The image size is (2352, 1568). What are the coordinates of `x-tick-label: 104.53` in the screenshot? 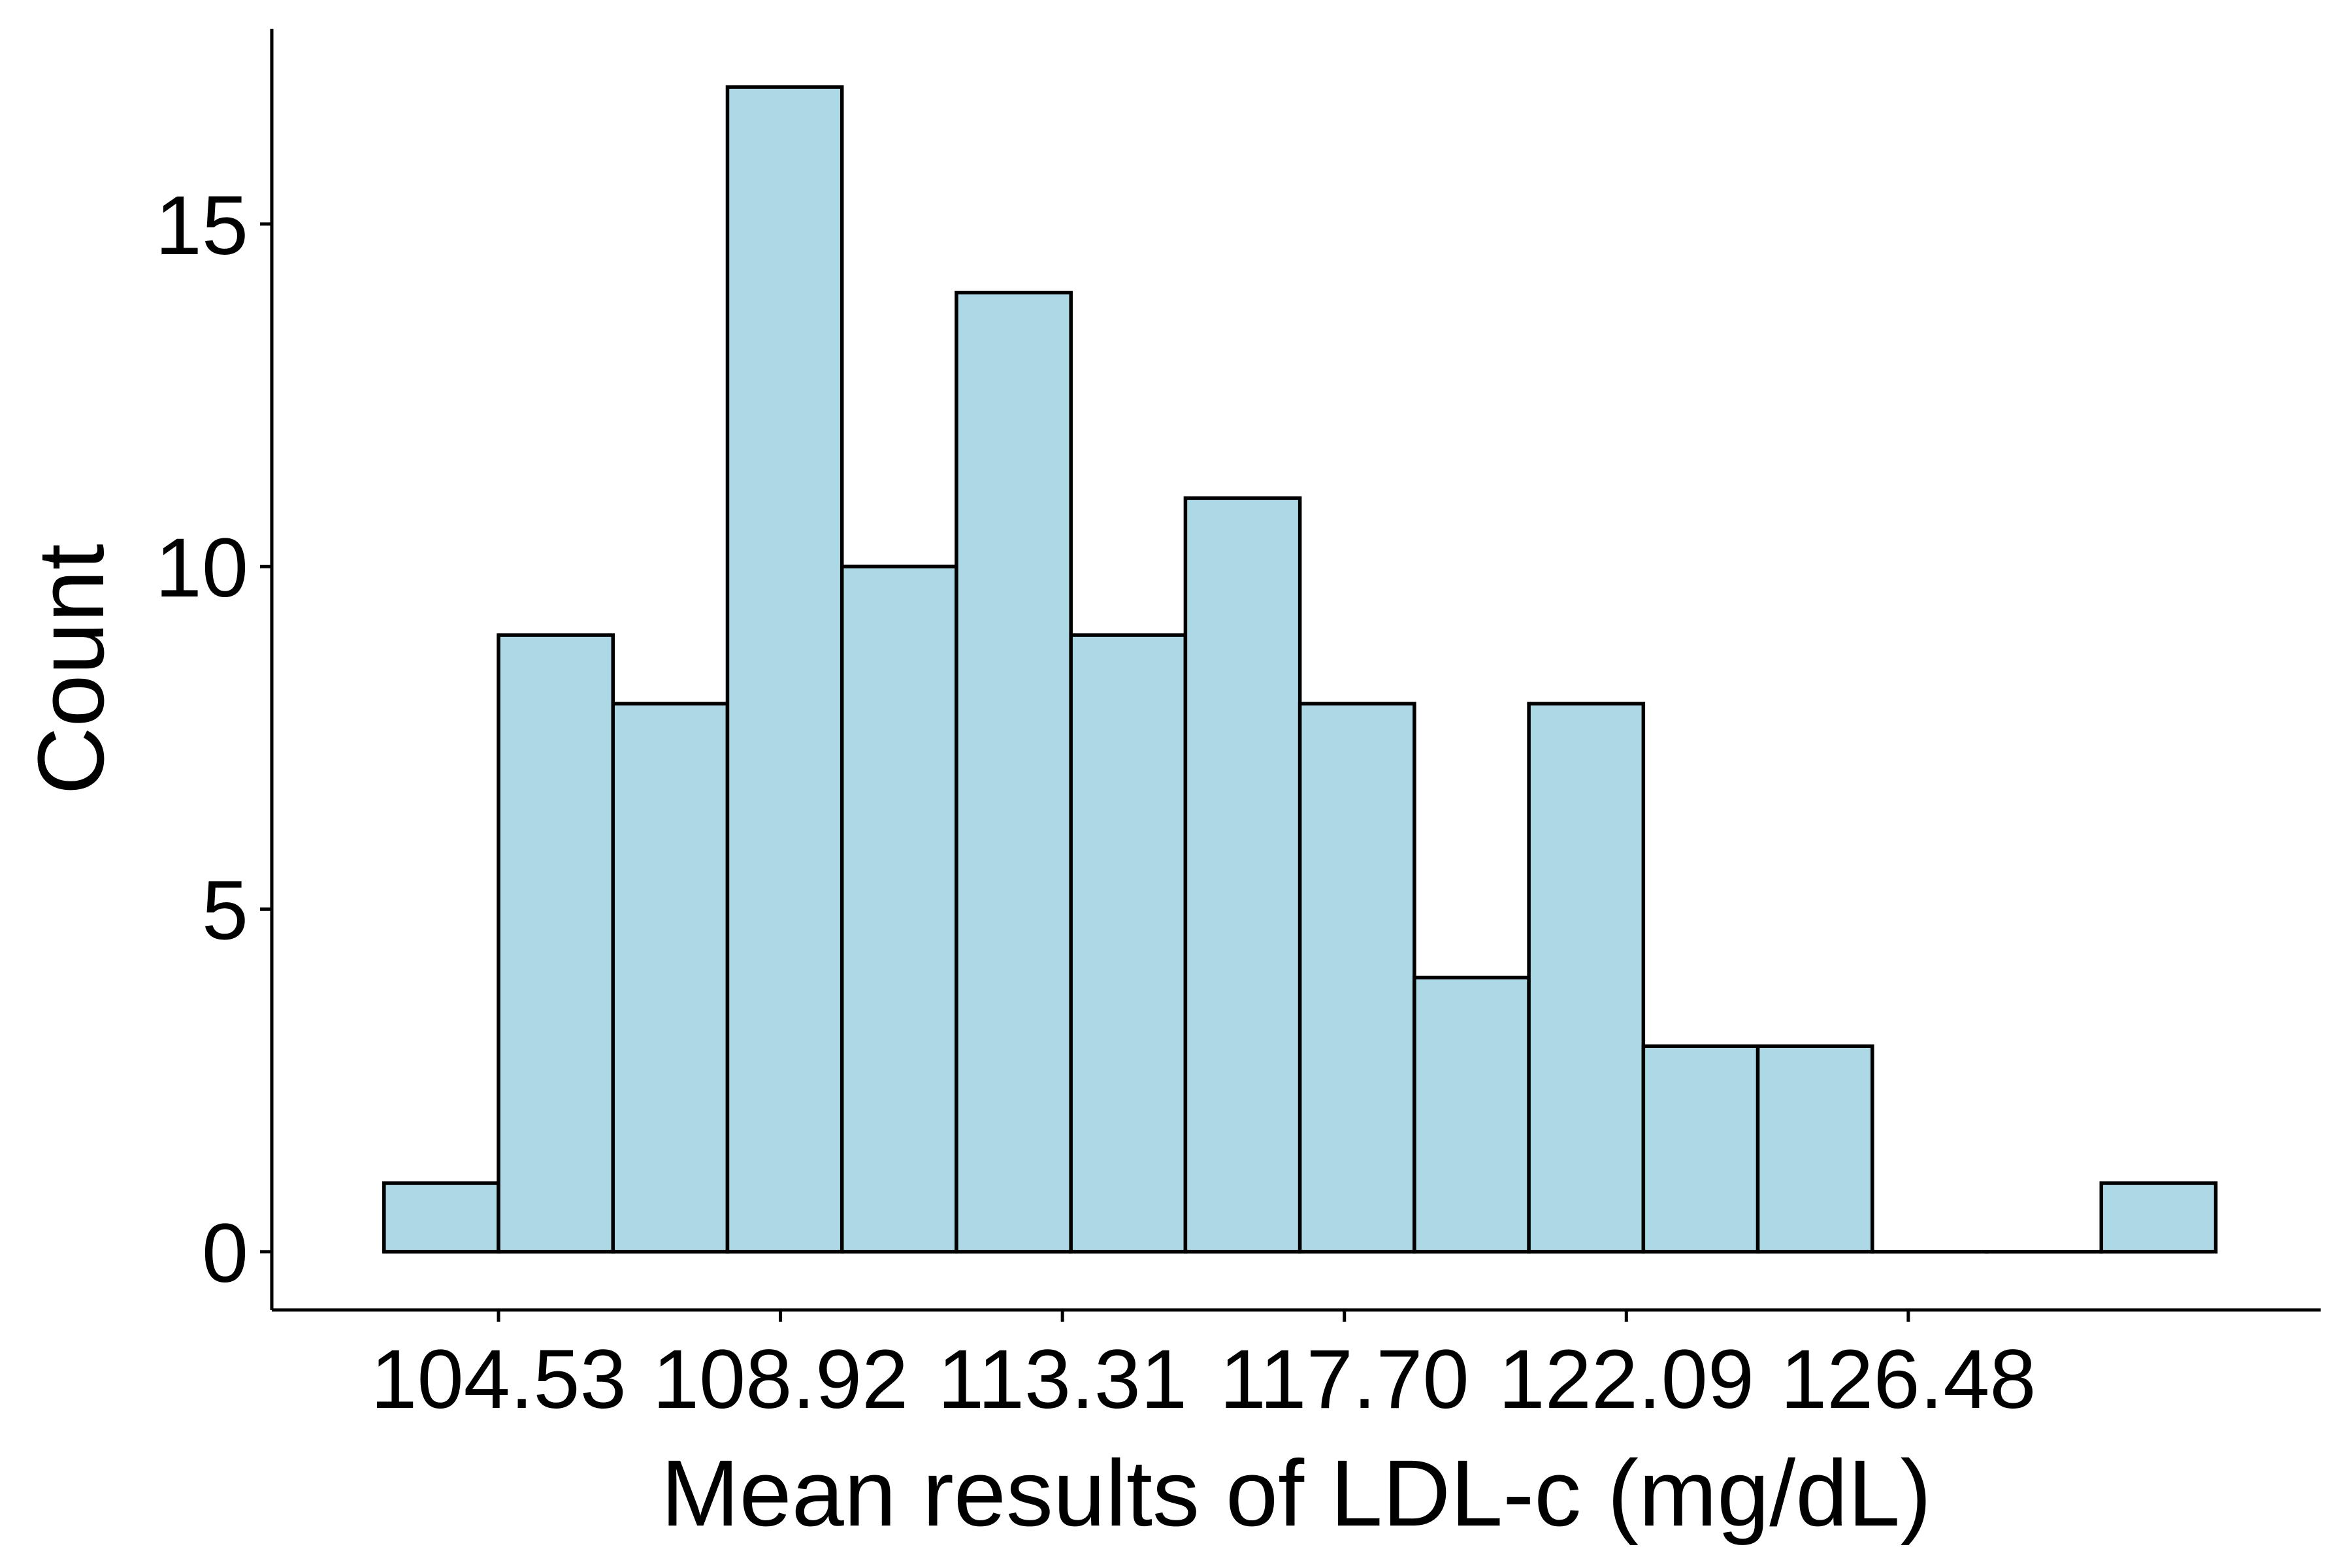 It's located at (498, 1379).